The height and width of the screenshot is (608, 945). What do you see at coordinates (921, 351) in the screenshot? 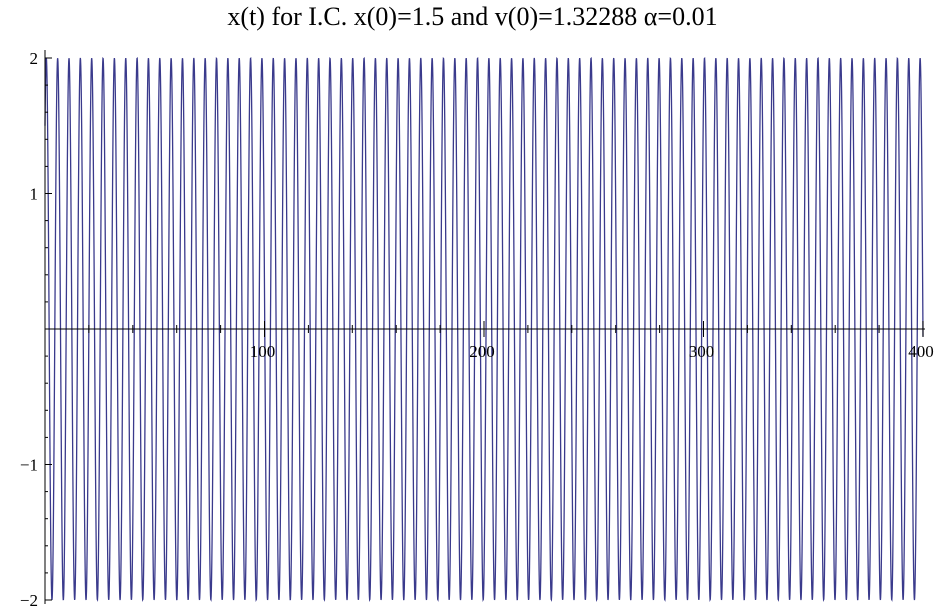
I see `x-tick-label: 400` at bounding box center [921, 351].